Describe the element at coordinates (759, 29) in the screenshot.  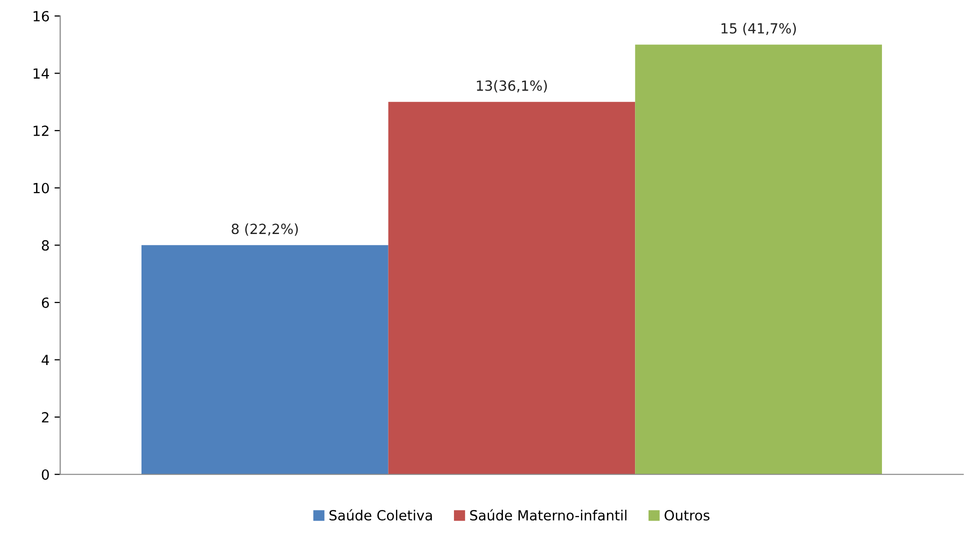
I see `data-label: 15 (41,7%)` at that location.